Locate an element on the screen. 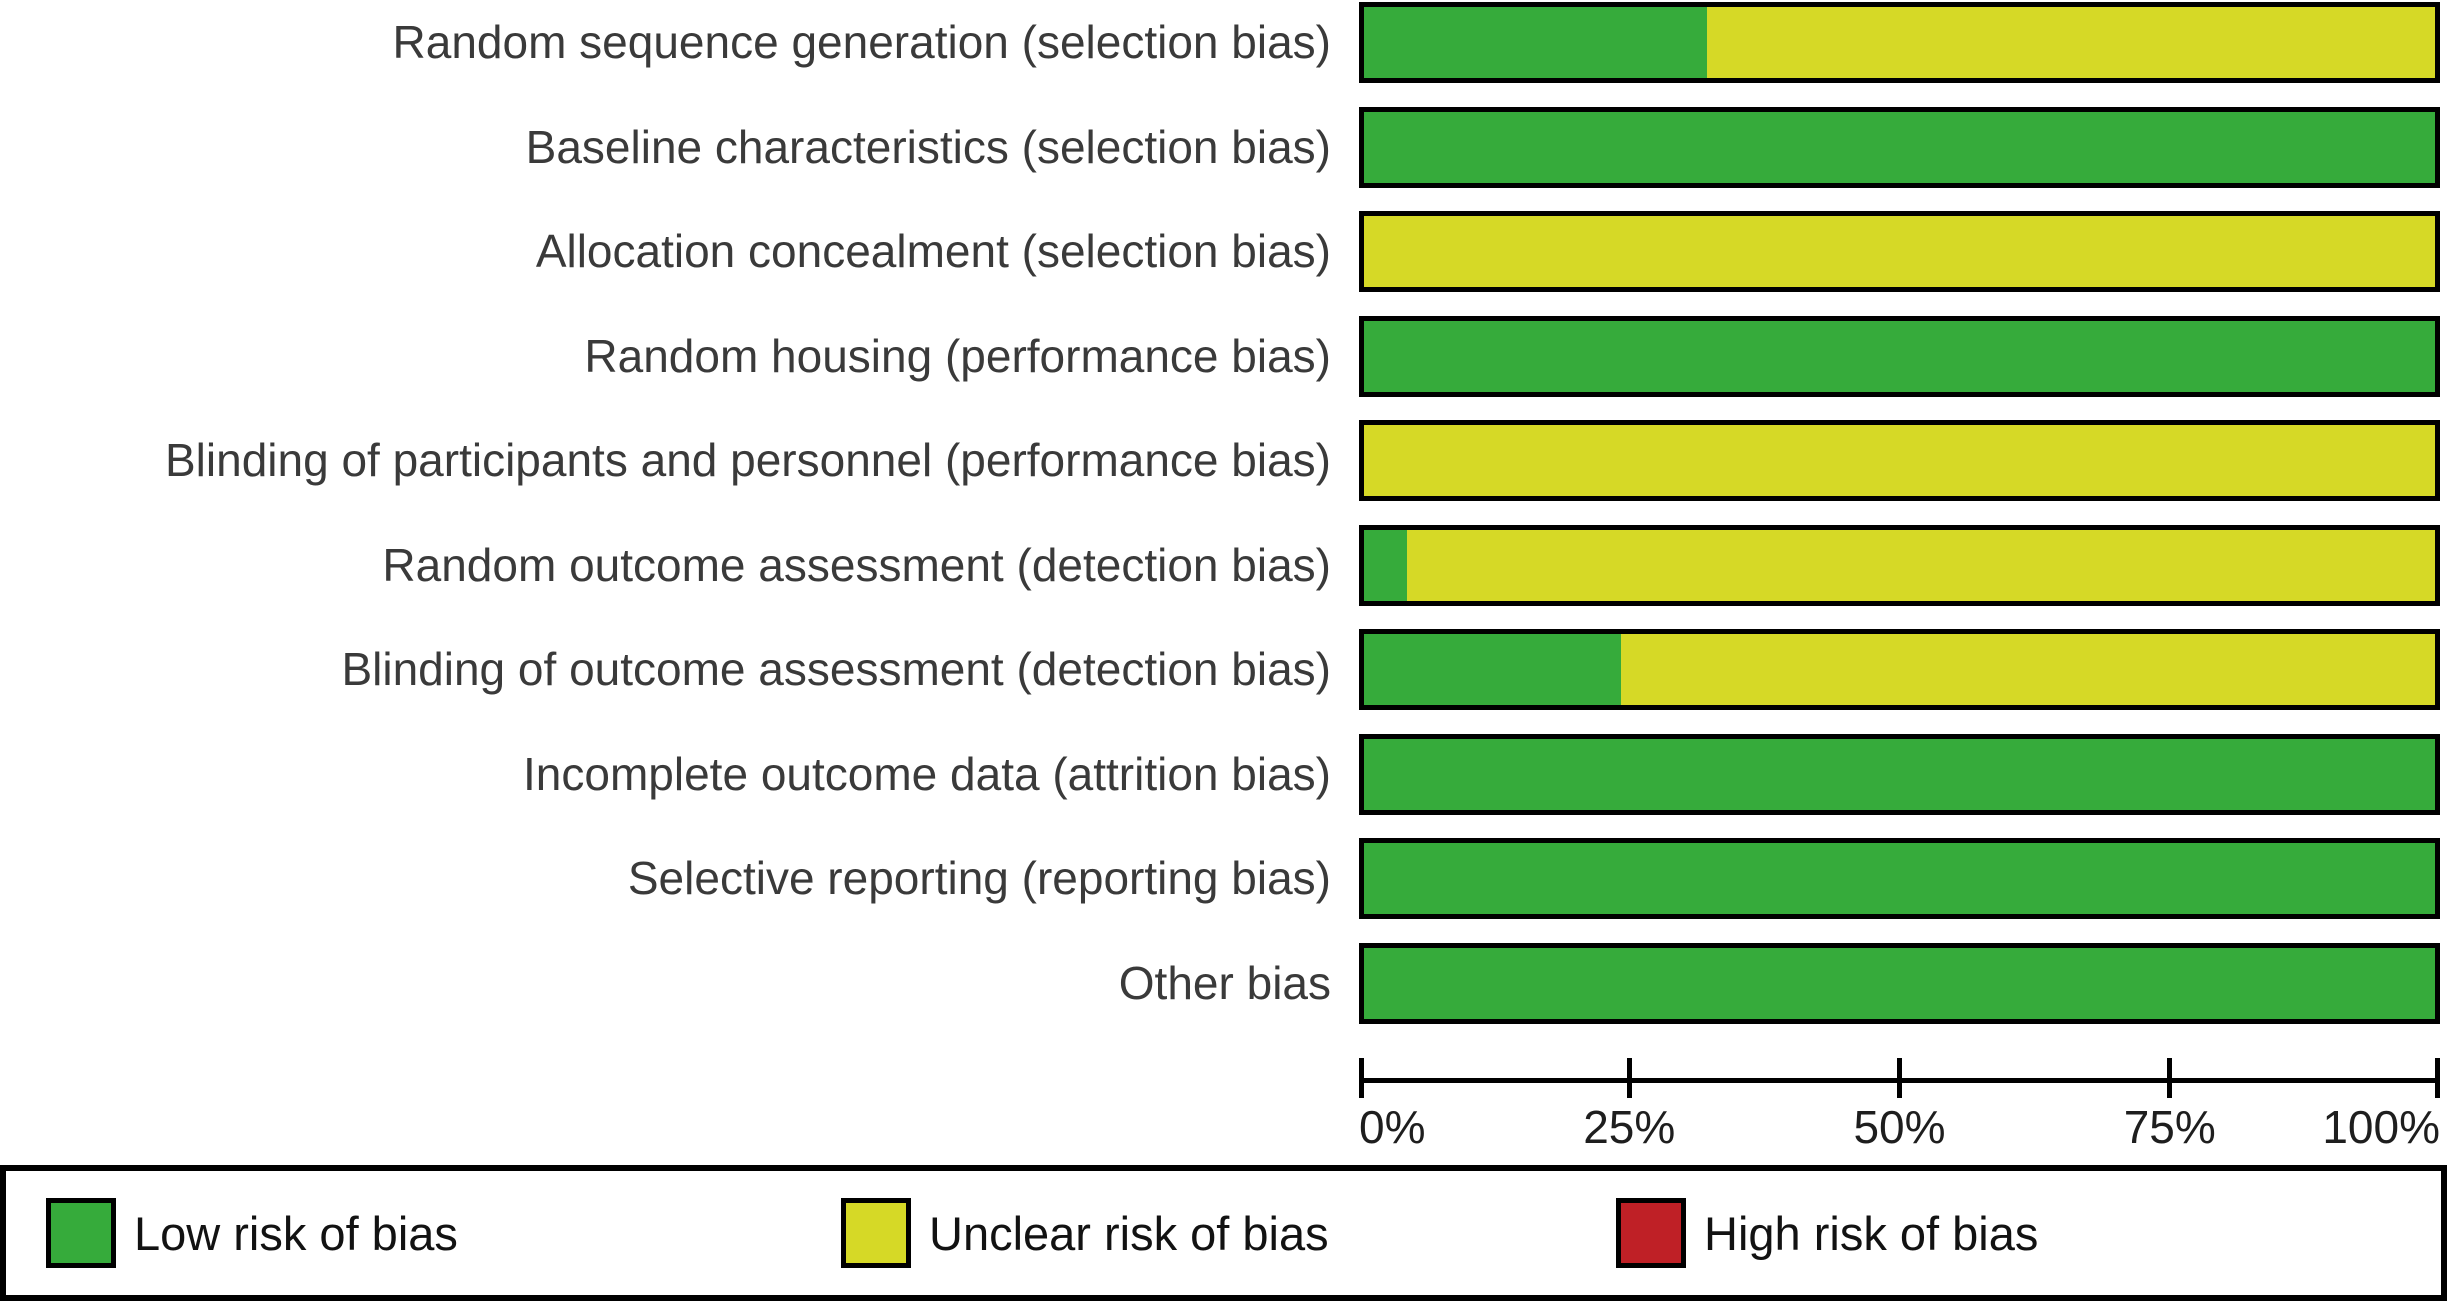  axis-tick-label: 75% is located at coordinates (2169, 1127).